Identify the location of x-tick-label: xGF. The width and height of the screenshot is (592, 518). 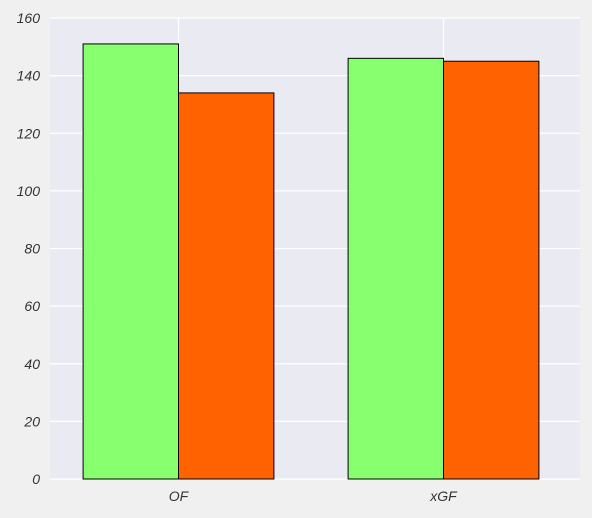
(443, 496).